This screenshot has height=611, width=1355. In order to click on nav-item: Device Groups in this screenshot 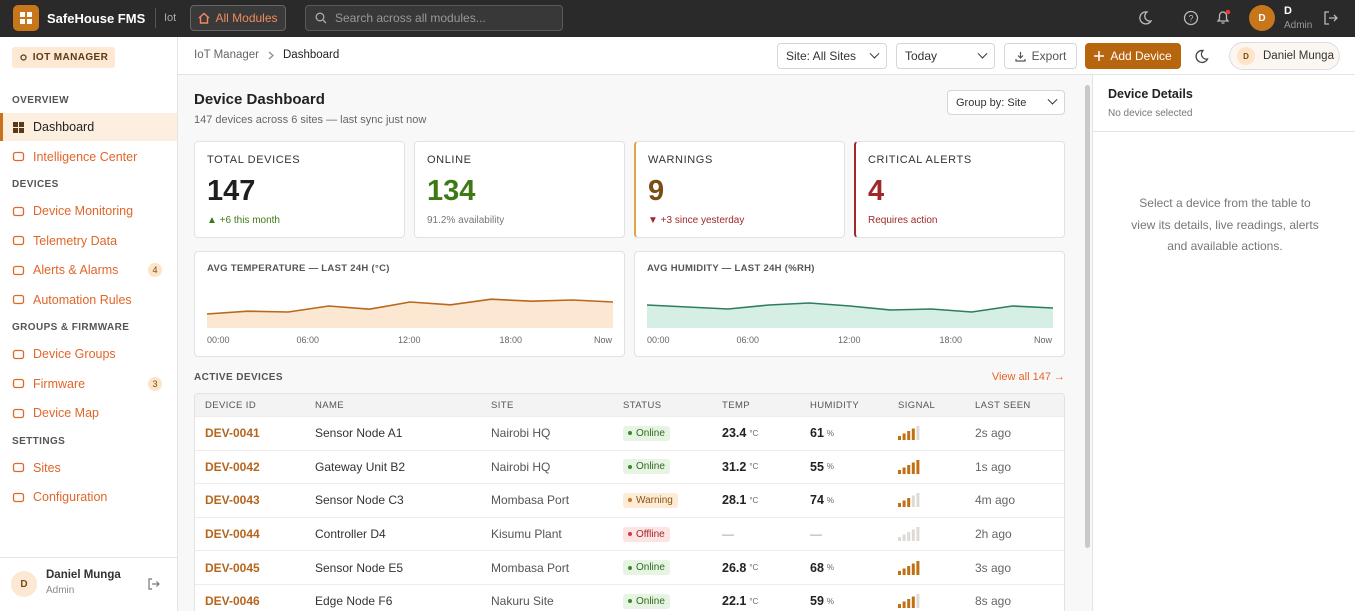, I will do `click(88, 354)`.